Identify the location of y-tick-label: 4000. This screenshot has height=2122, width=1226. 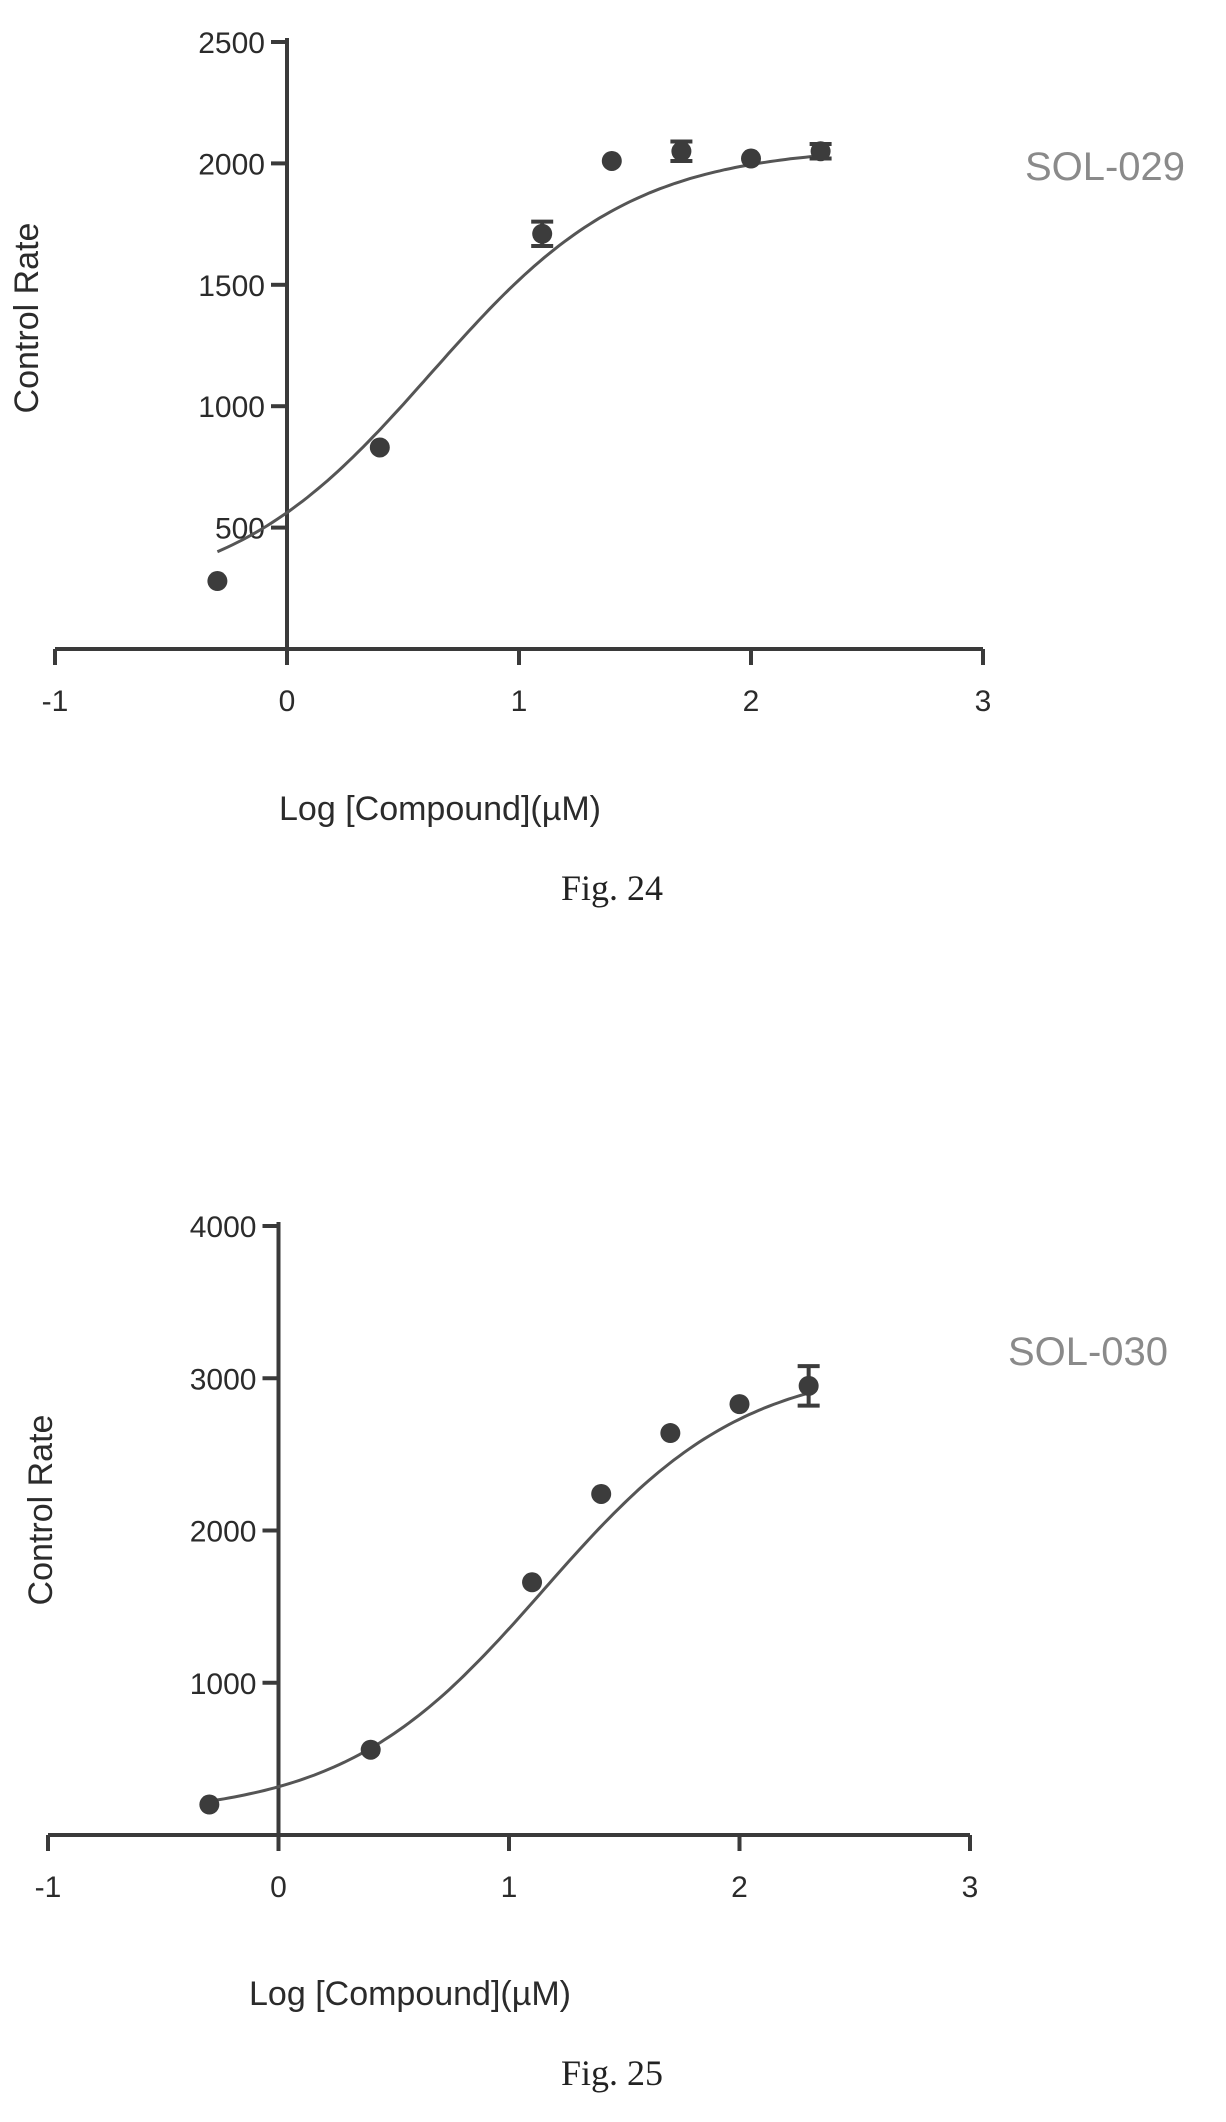
(223, 1227).